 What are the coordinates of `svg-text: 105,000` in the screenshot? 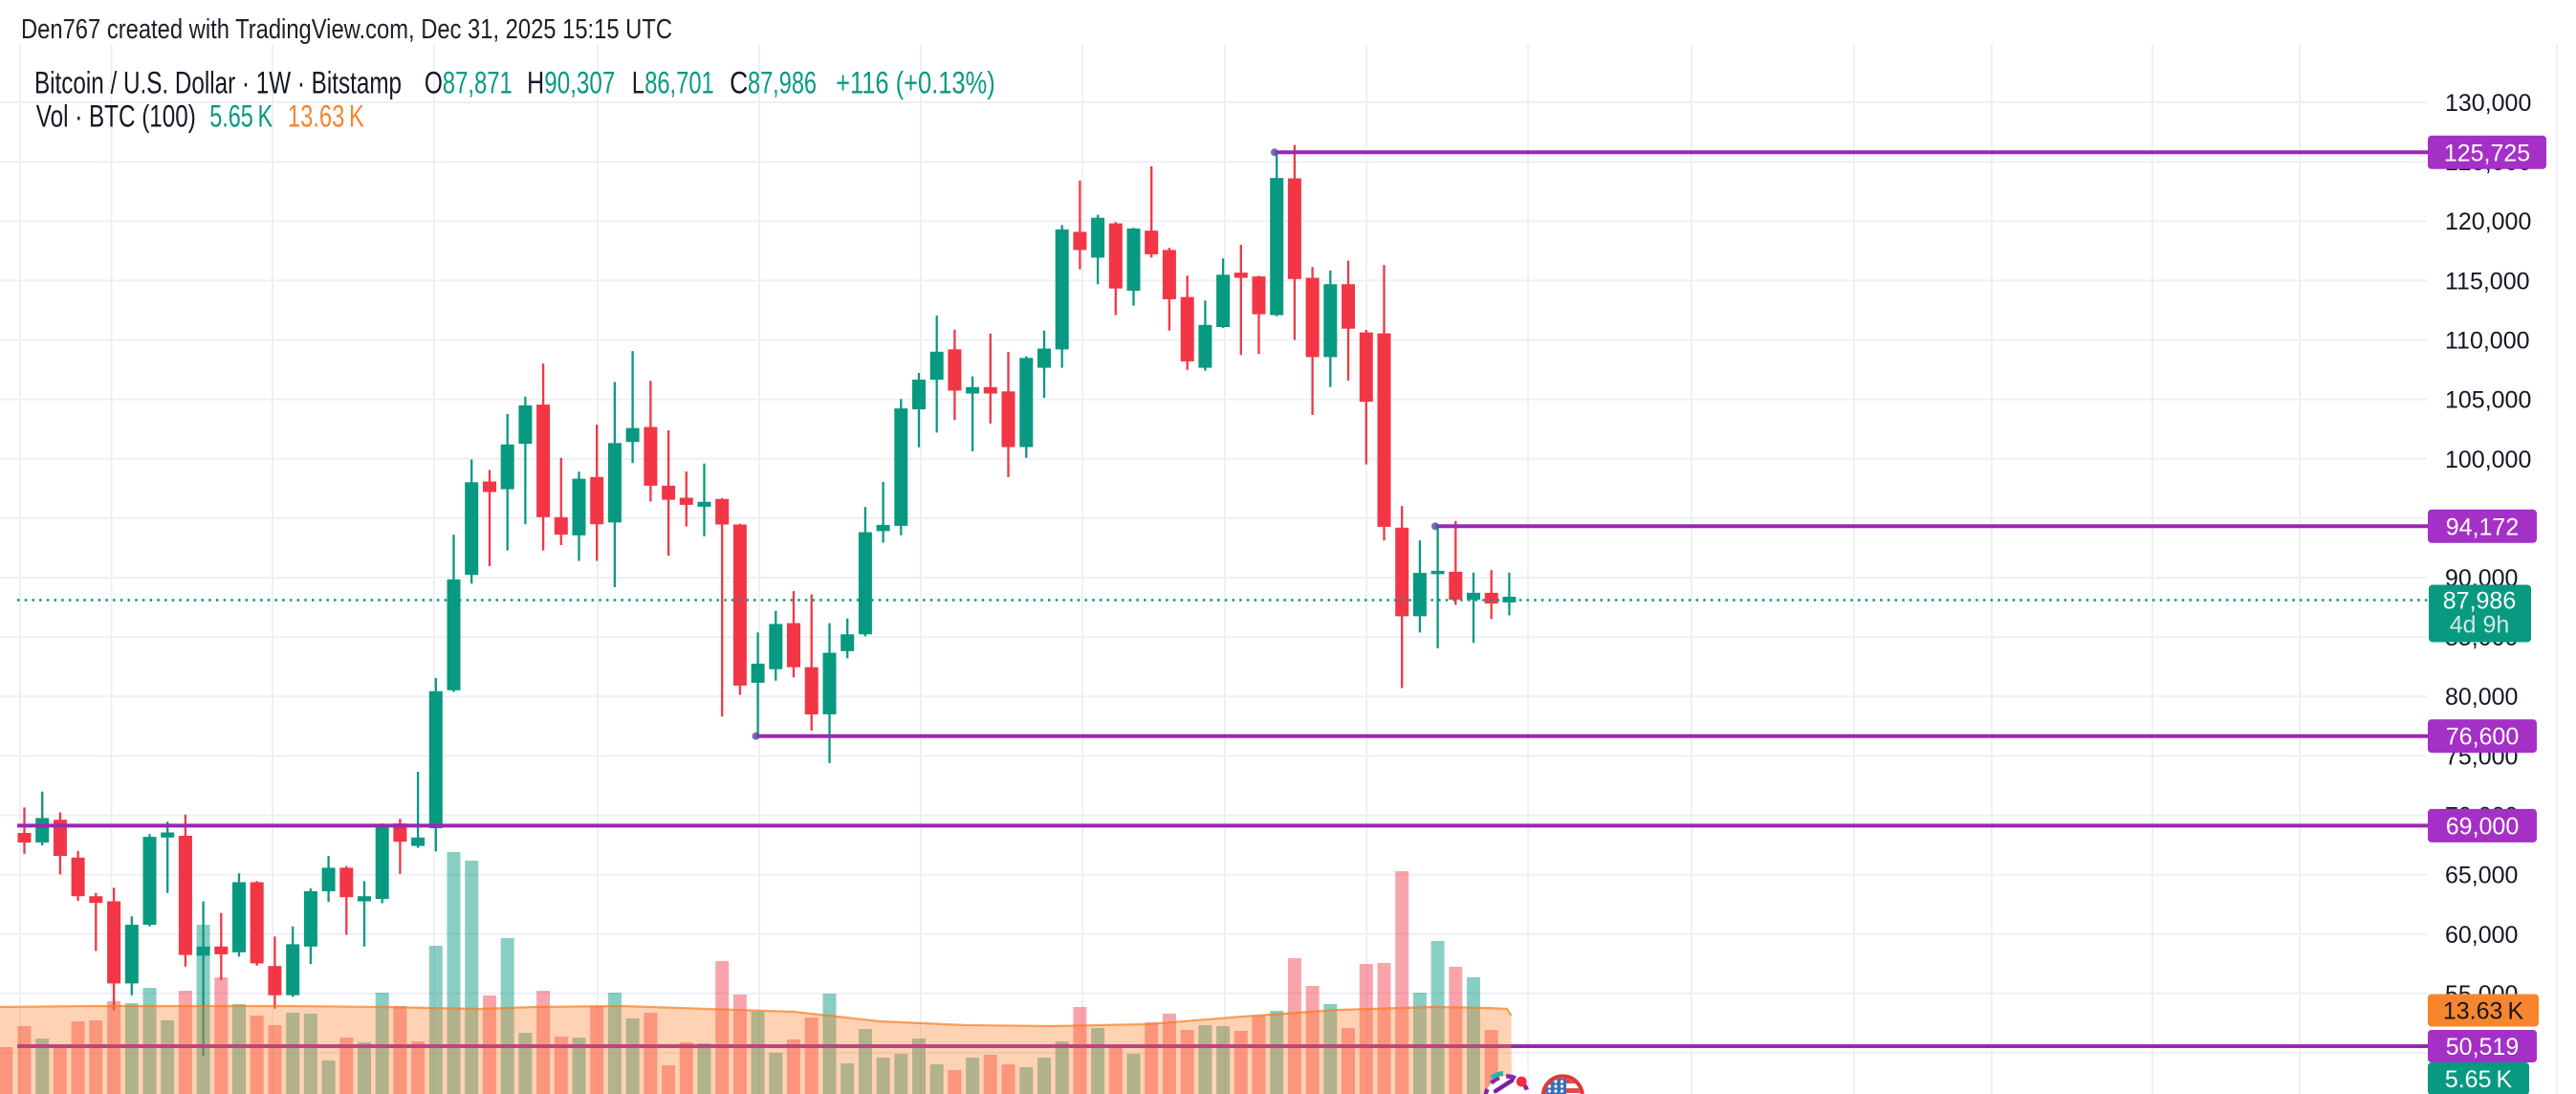 It's located at (2488, 400).